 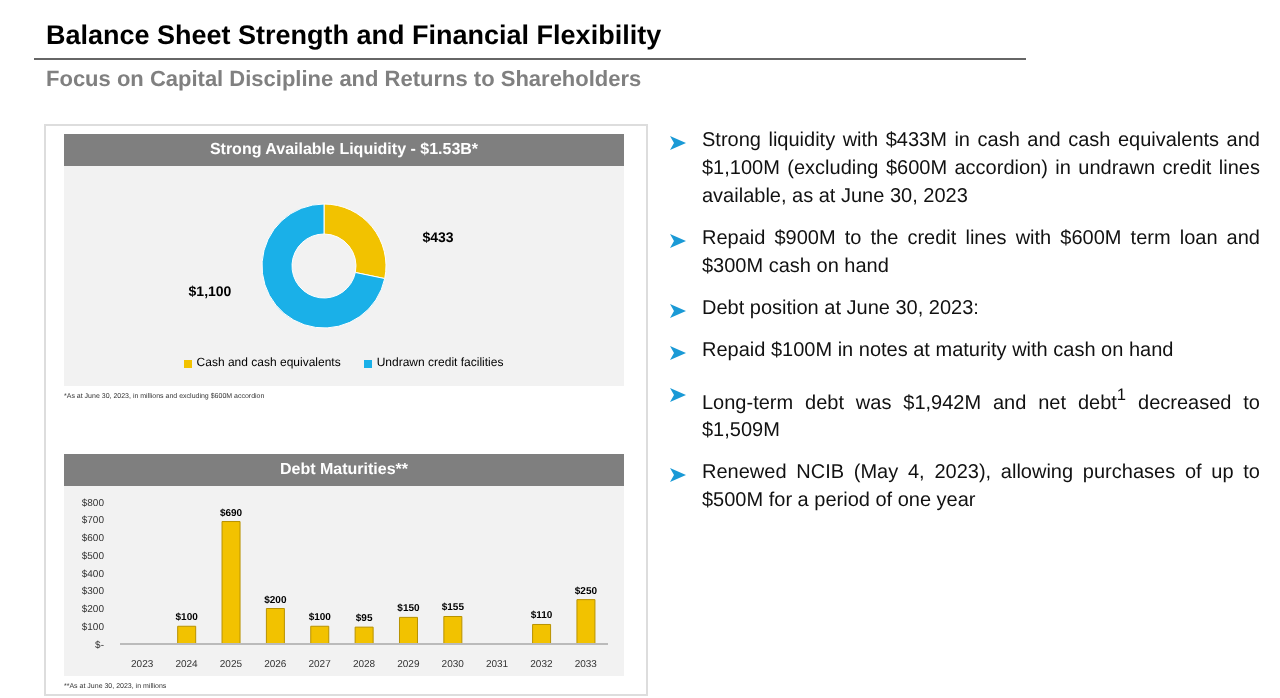 What do you see at coordinates (981, 254) in the screenshot?
I see `text: Repaid $900M to the credit lines with $600M term loan and $300M cash on hand` at bounding box center [981, 254].